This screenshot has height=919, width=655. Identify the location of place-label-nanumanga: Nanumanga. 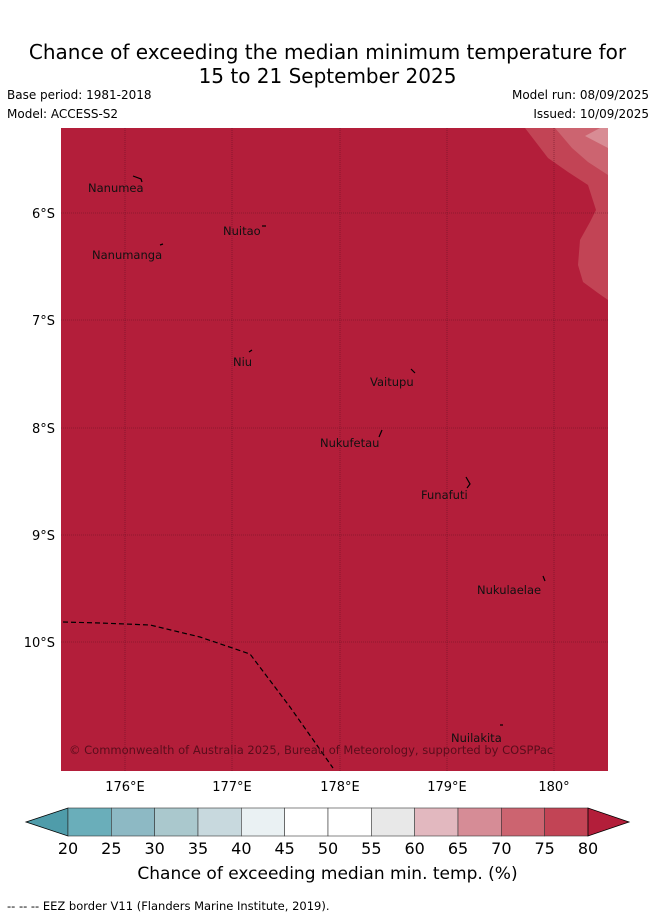
(127, 255).